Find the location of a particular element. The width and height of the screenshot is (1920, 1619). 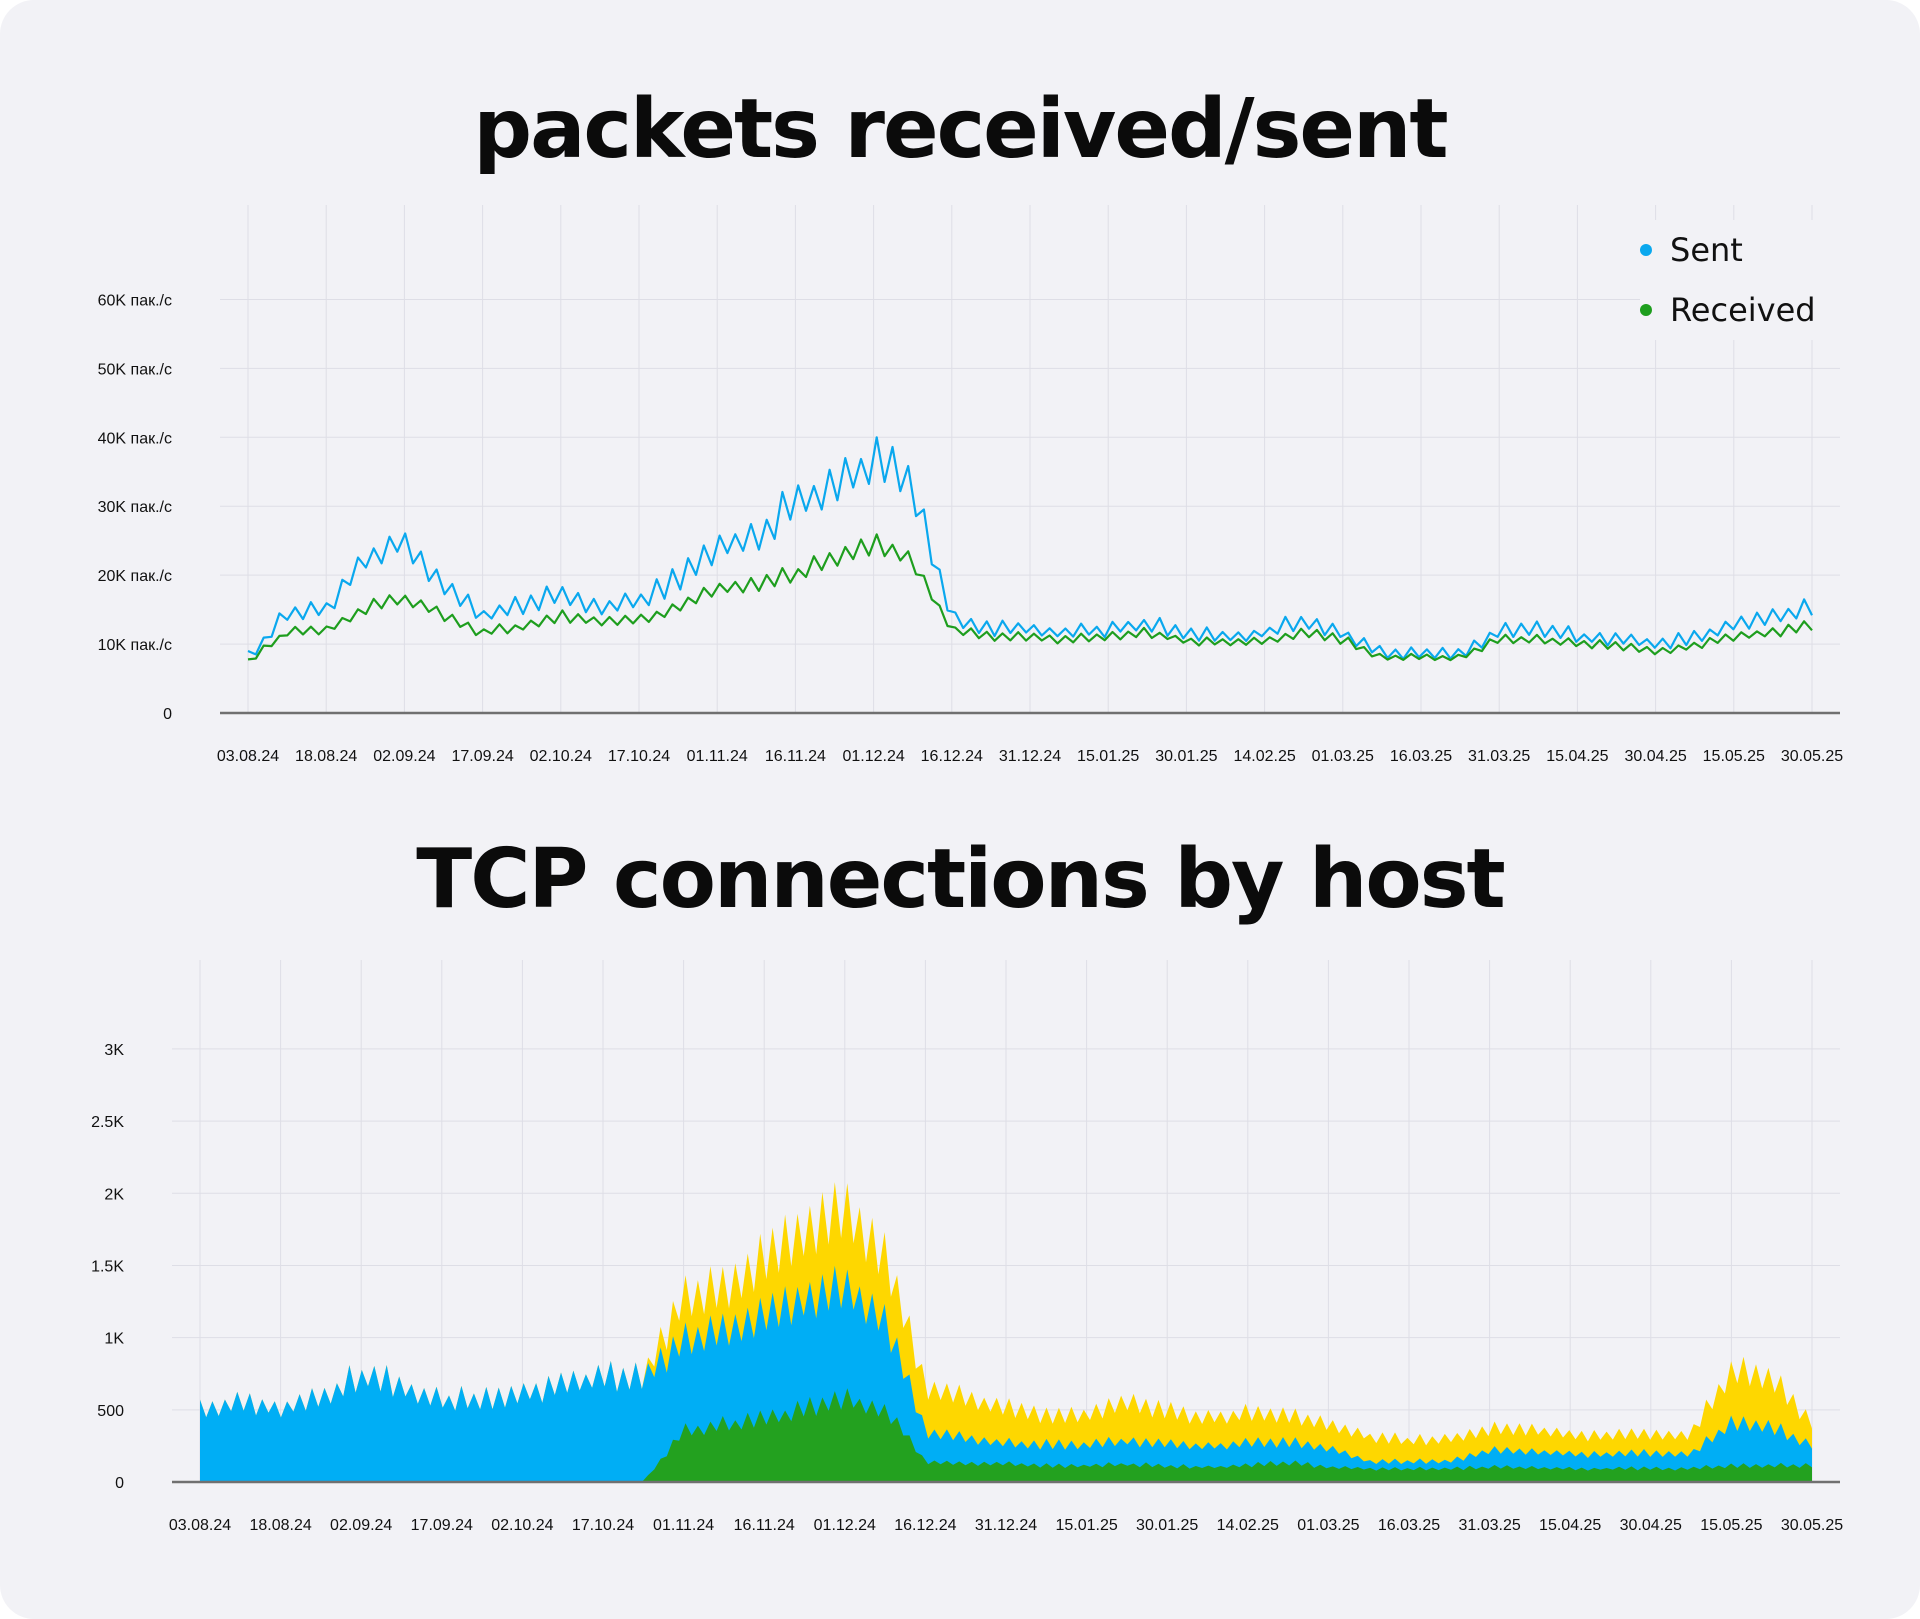

packets-x-tick-label: 30.01.25 is located at coordinates (1186, 756).